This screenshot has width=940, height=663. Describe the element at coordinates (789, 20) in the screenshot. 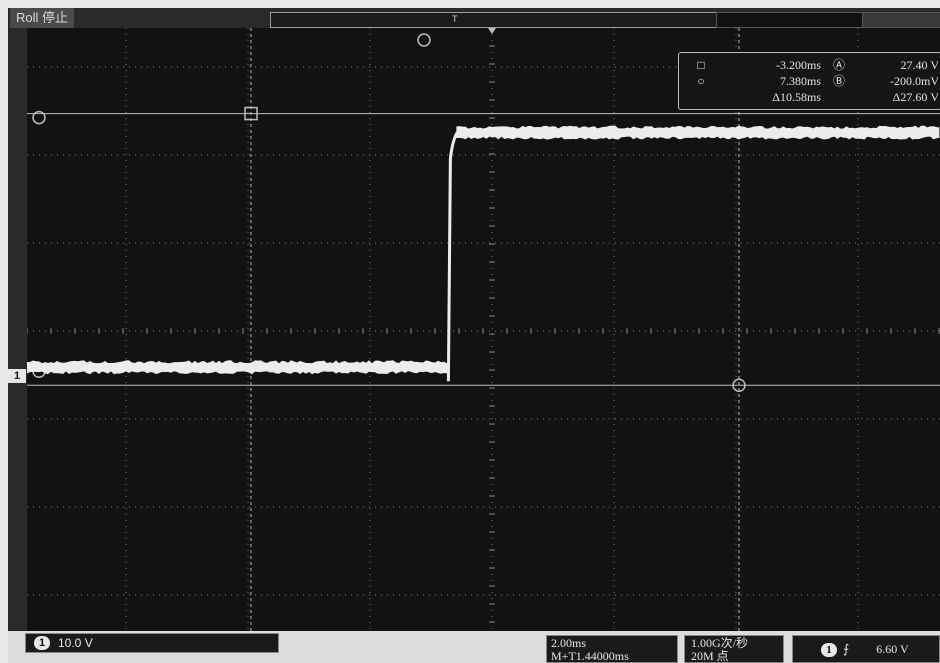

I see `record-view-bar-right` at that location.